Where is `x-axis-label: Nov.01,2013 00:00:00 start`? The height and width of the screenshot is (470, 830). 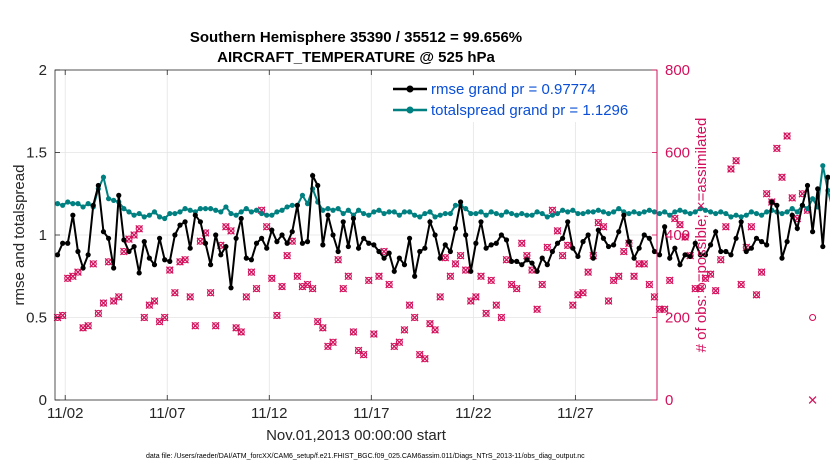 x-axis-label: Nov.01,2013 00:00:00 start is located at coordinates (356, 435).